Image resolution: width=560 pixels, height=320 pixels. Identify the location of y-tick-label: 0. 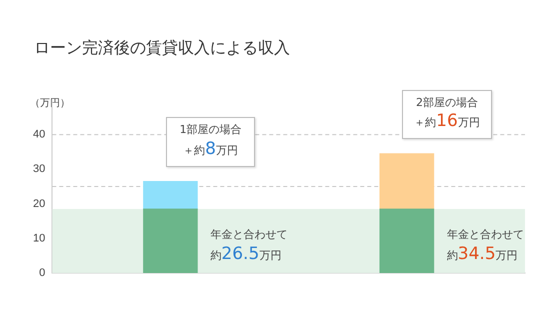
(42, 273).